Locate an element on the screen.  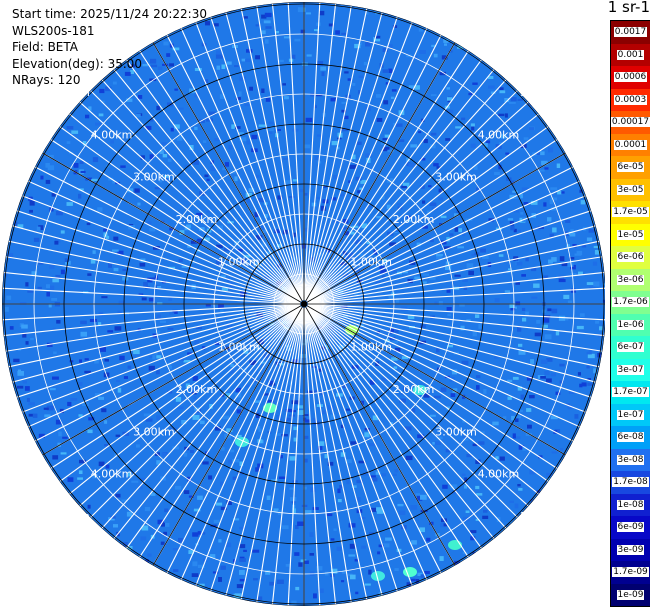
colorbar-tick-label: 3e-05 is located at coordinates (630, 189).